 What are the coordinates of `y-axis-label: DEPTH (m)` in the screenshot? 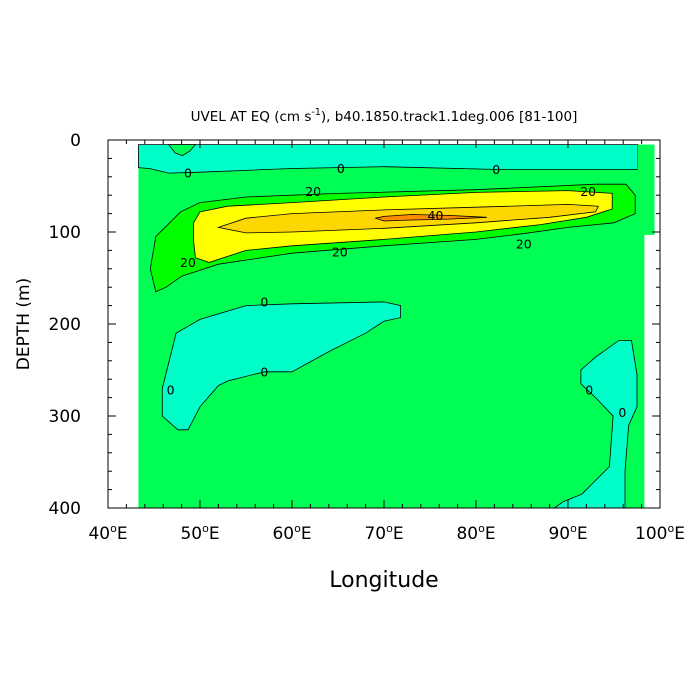 It's located at (24, 324).